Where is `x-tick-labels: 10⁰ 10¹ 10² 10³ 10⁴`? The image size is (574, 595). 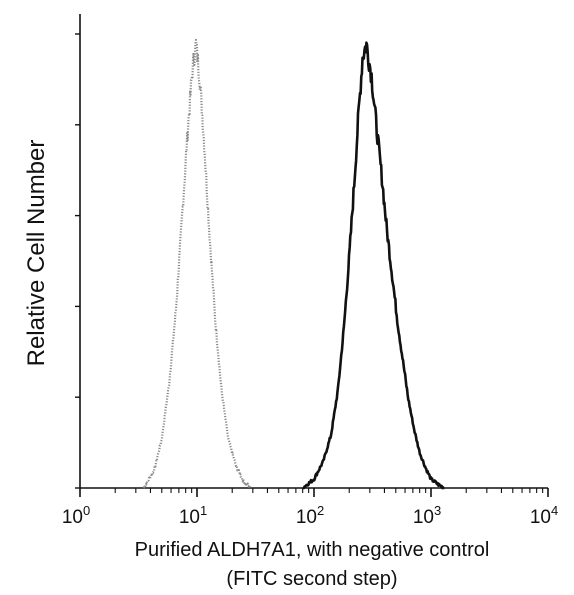
x-tick-labels: 10⁰ 10¹ 10² 10³ 10⁴ is located at coordinates (310, 515).